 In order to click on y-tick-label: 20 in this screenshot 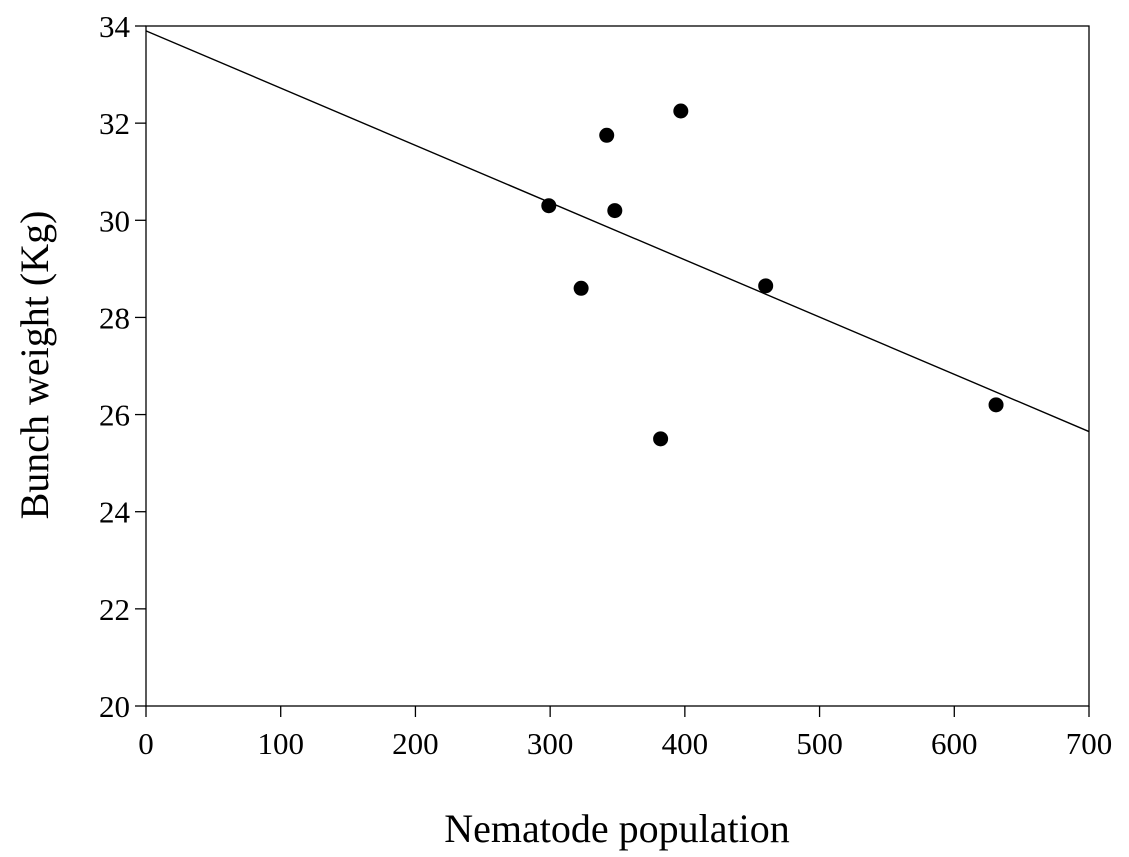, I will do `click(114, 706)`.